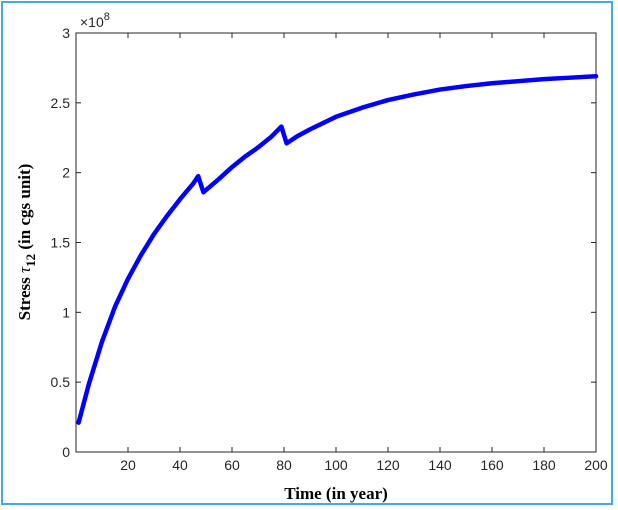 The height and width of the screenshot is (510, 618). What do you see at coordinates (492, 465) in the screenshot?
I see `x-tick-label: 160` at bounding box center [492, 465].